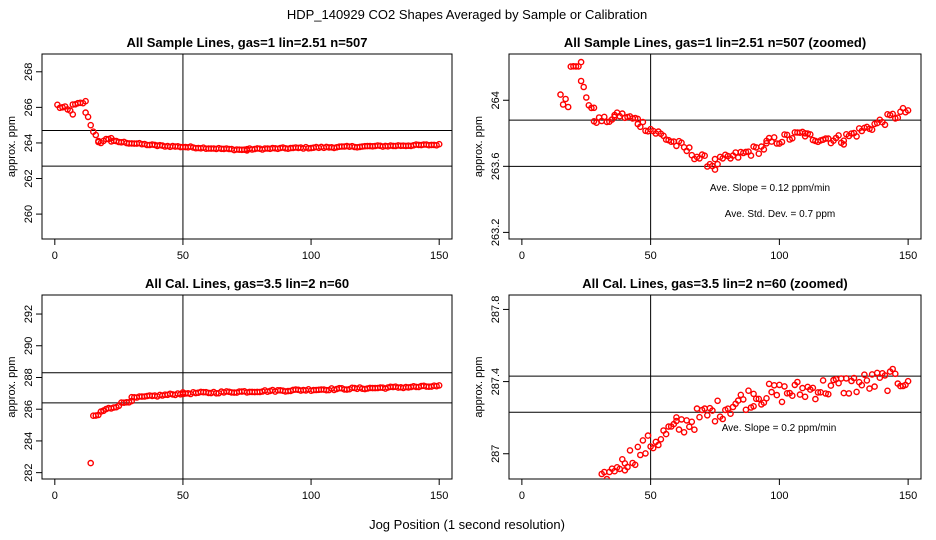 The width and height of the screenshot is (936, 540). I want to click on y-tick-label: 284, so click(29, 441).